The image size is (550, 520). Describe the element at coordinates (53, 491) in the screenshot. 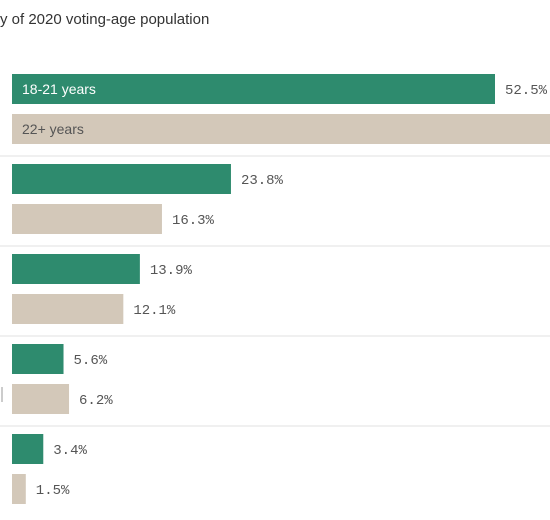

I see `value-label: 1.5%` at that location.